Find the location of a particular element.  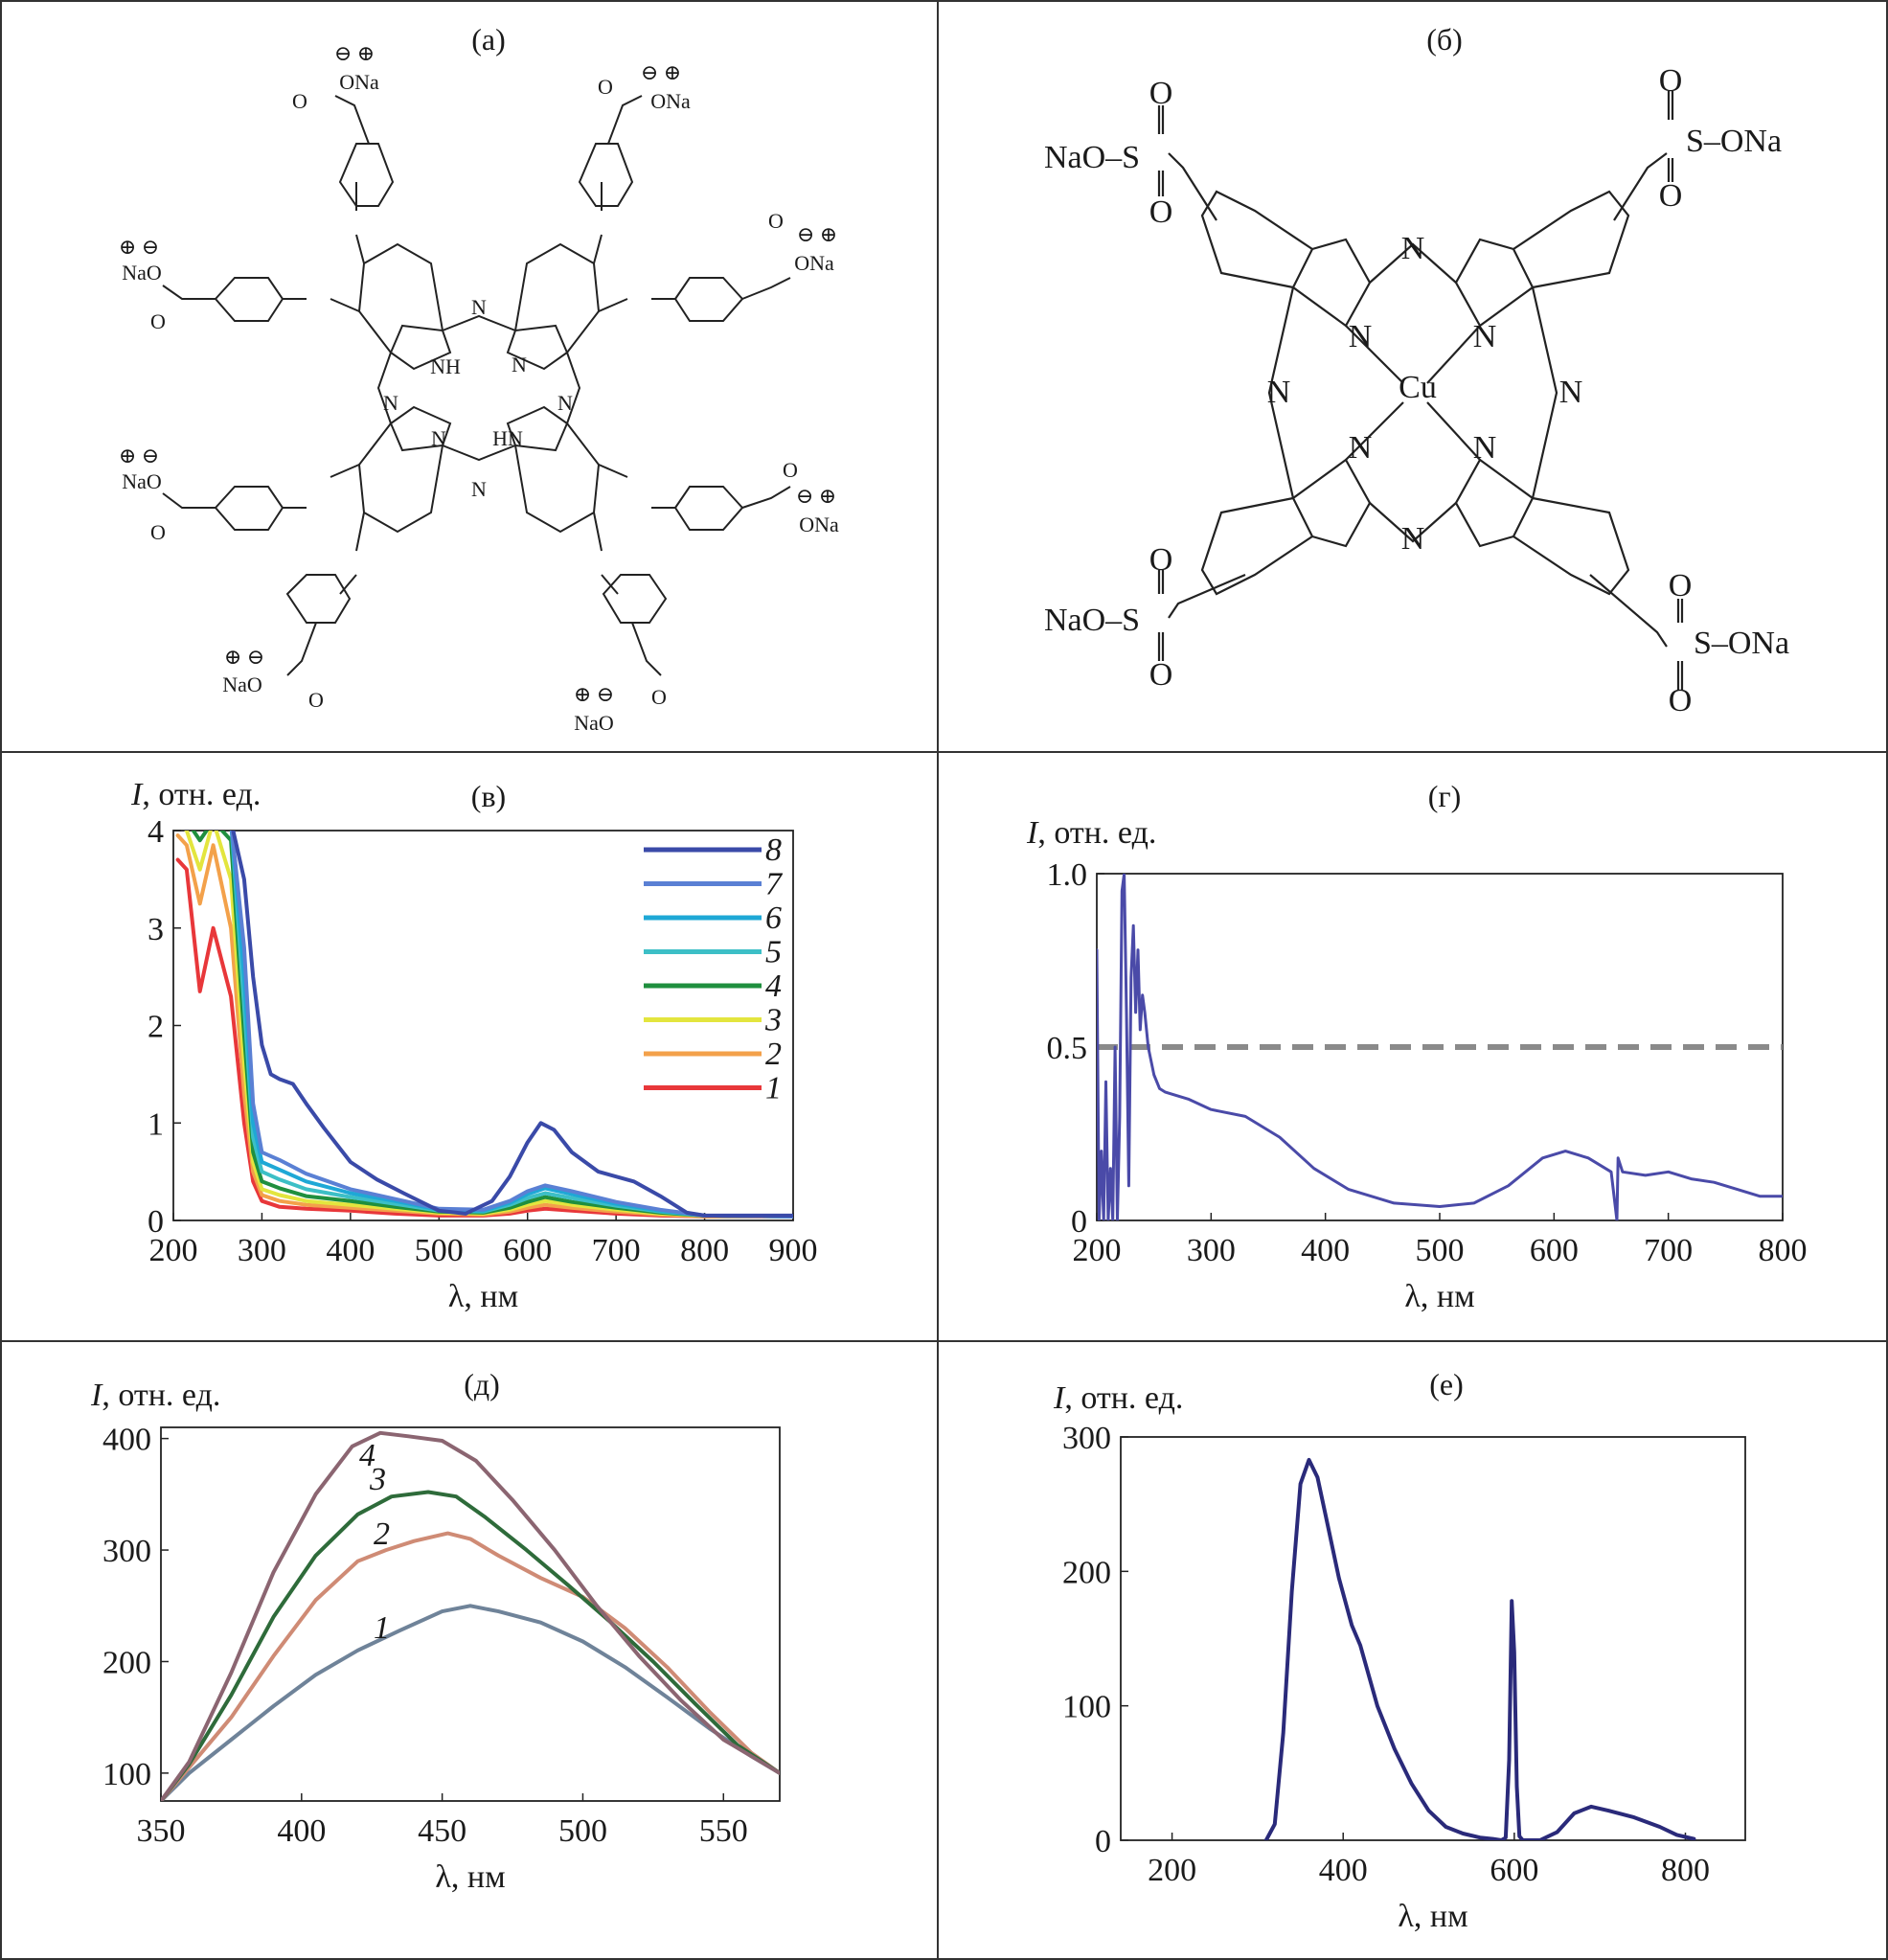

legend-label-6: 6 is located at coordinates (773, 918).